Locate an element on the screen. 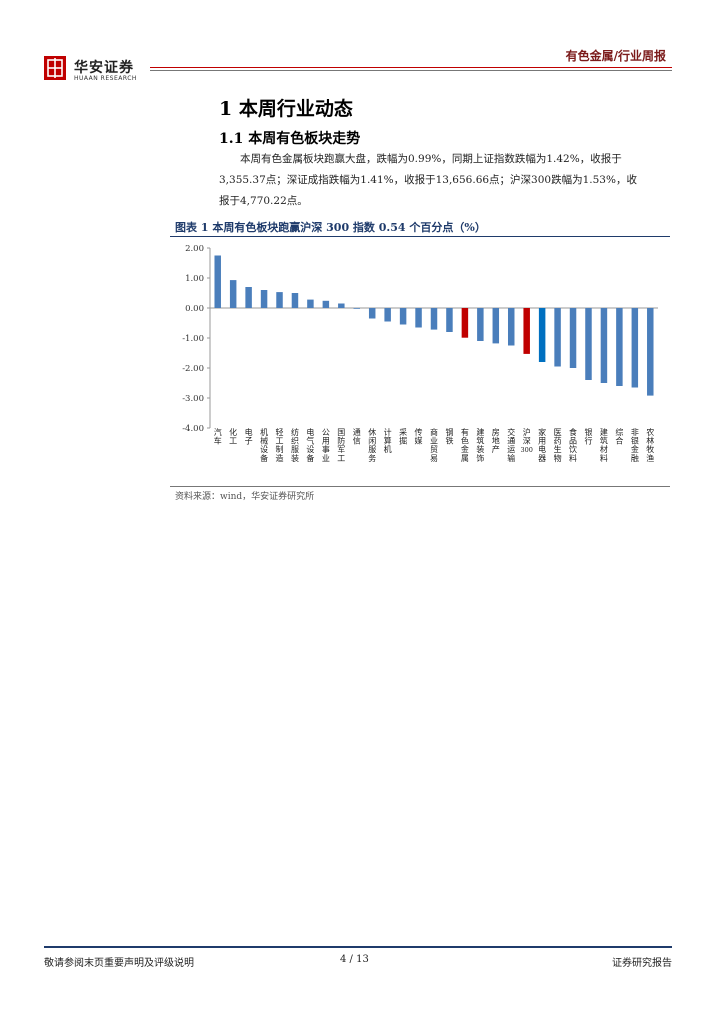 This screenshot has width=724, height=1024. x-tick-label: 非银金融 is located at coordinates (635, 445).